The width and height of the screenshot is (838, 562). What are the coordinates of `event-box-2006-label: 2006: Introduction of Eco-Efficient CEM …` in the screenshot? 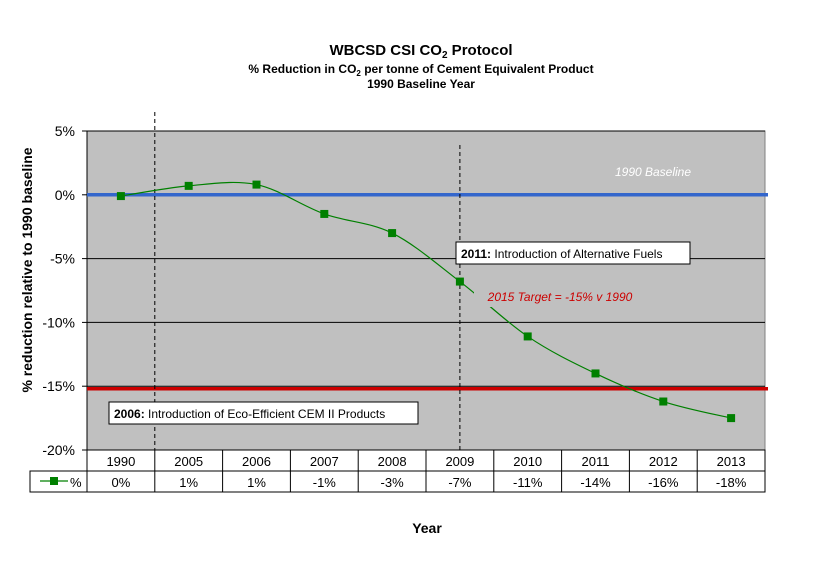 It's located at (249, 414).